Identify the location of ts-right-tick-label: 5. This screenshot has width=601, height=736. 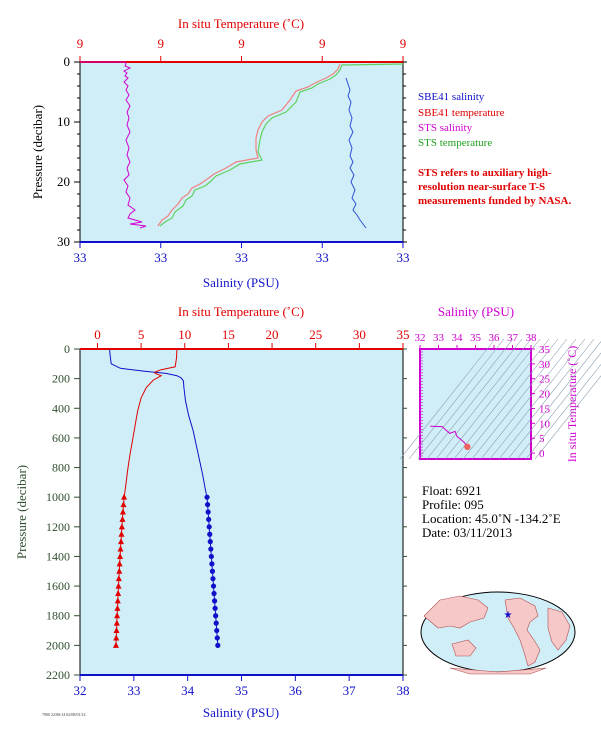
(542, 439).